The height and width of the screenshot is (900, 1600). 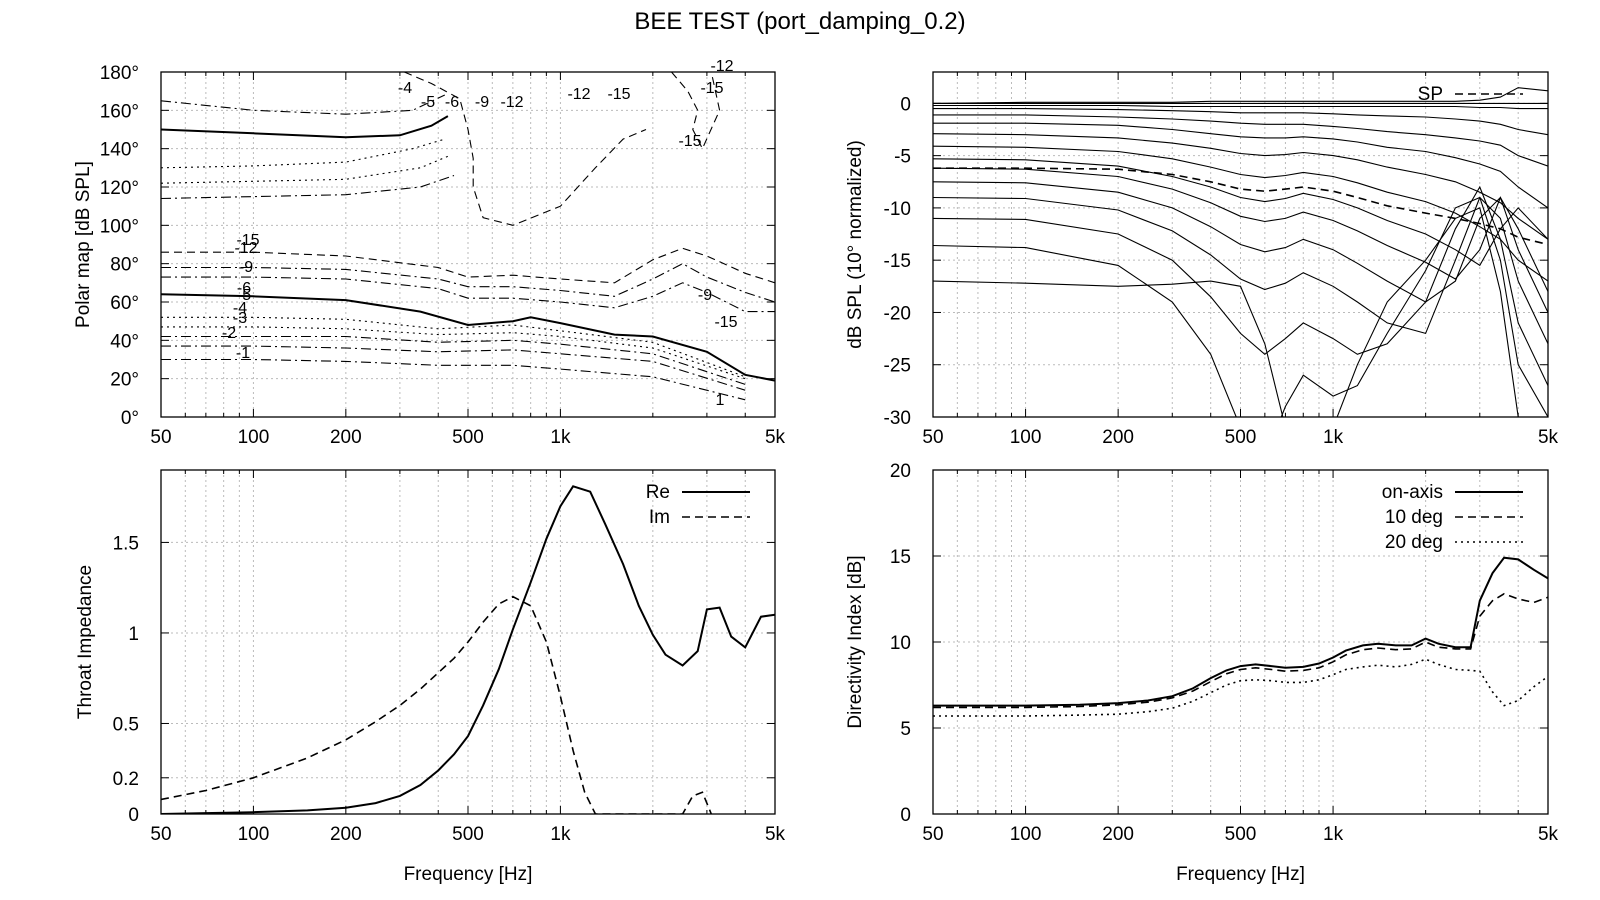 What do you see at coordinates (855, 244) in the screenshot?
I see `spl-y-axis-label: dB SPL (10° normalized)` at bounding box center [855, 244].